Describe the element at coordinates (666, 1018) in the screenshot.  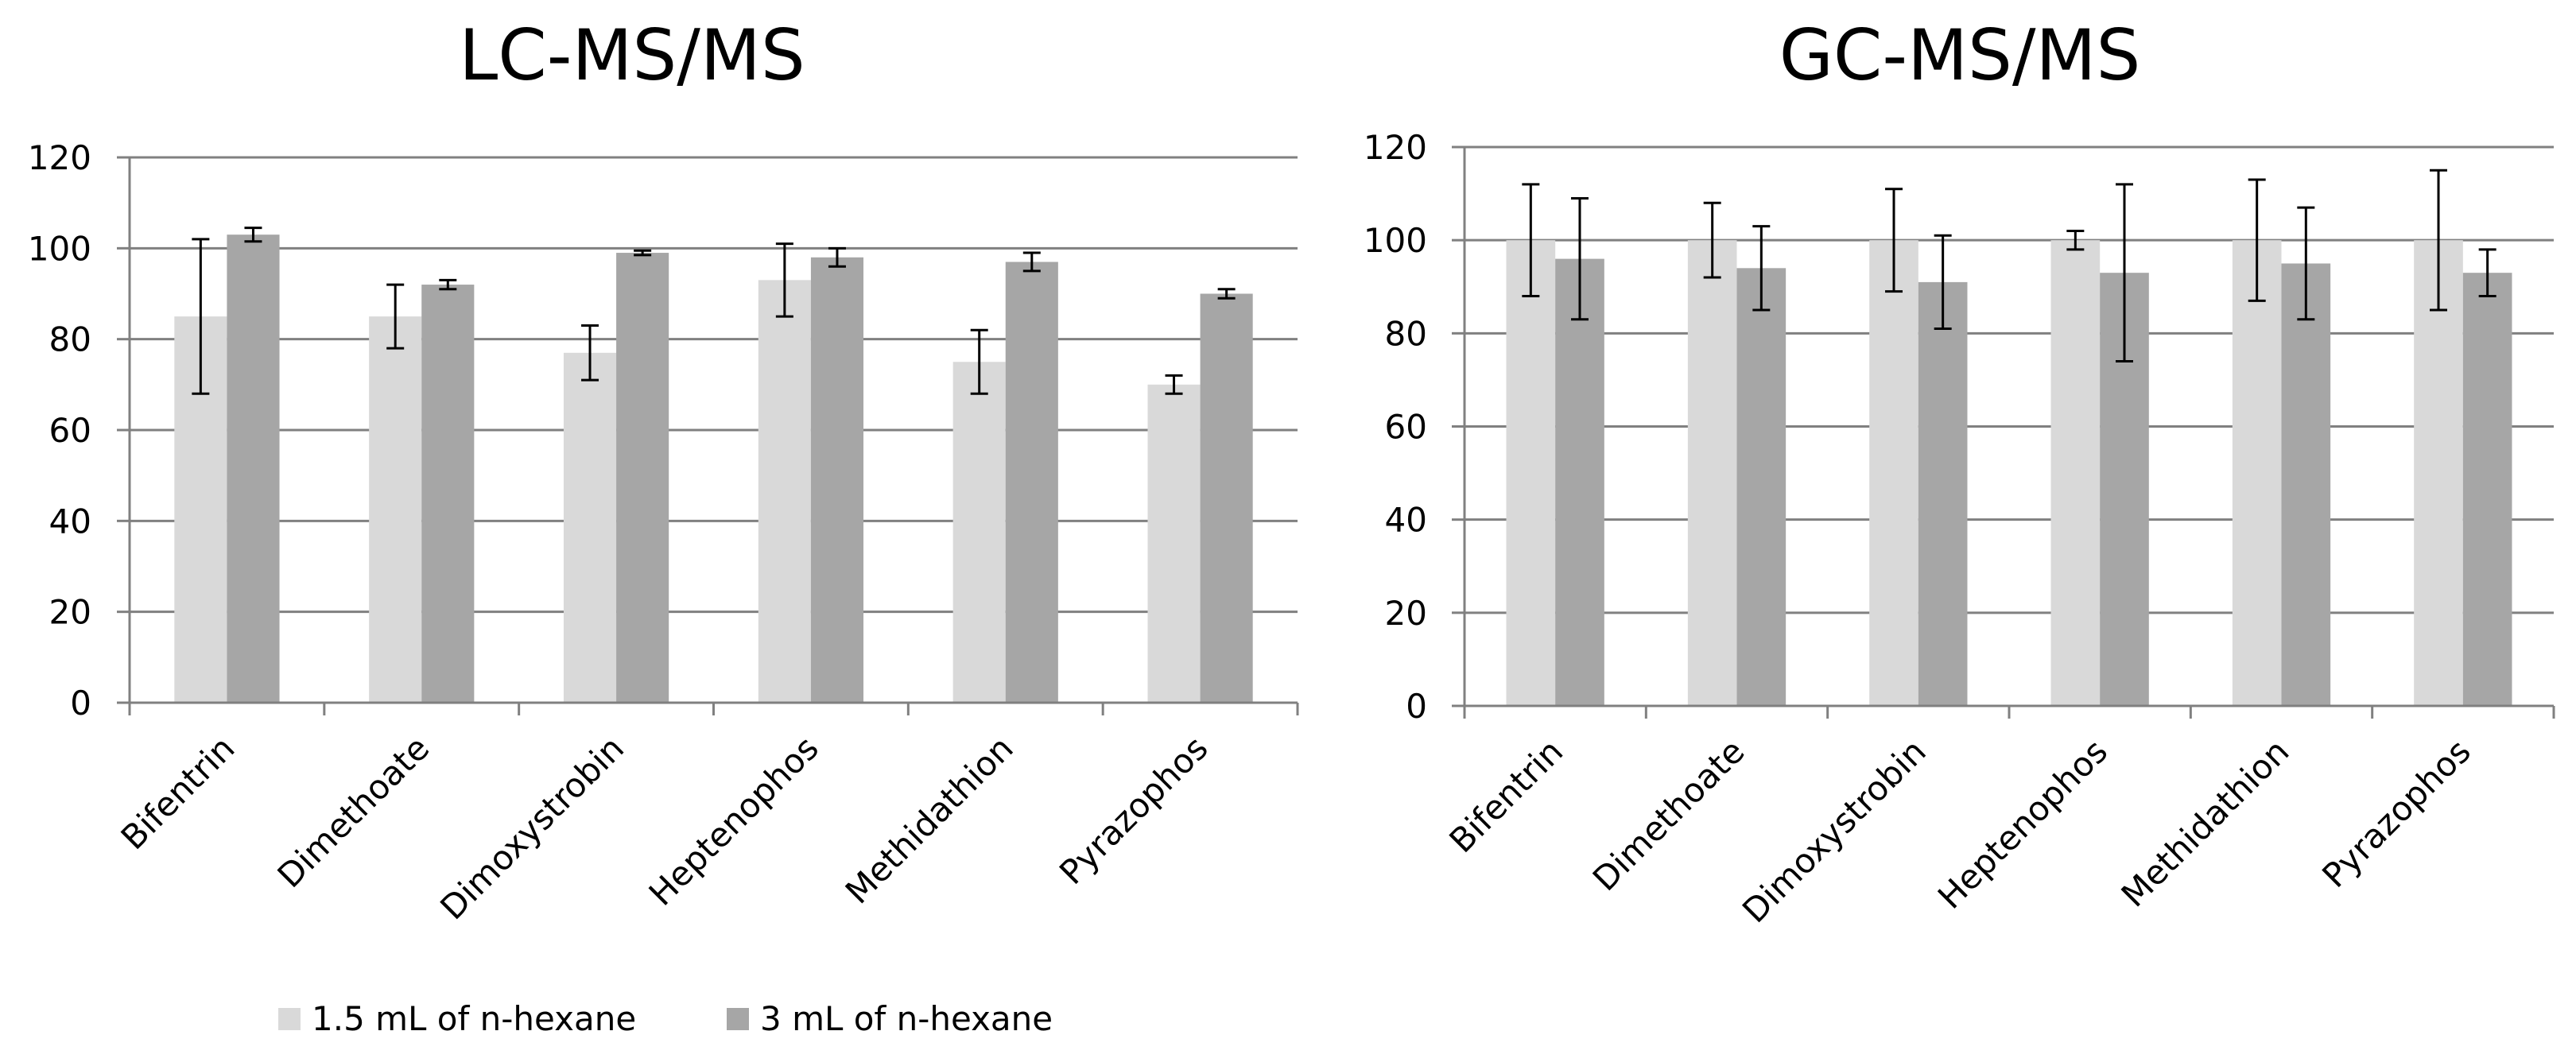
I see `legend: 1.5 mL of n-hexane 3 mL of n-hexane` at that location.